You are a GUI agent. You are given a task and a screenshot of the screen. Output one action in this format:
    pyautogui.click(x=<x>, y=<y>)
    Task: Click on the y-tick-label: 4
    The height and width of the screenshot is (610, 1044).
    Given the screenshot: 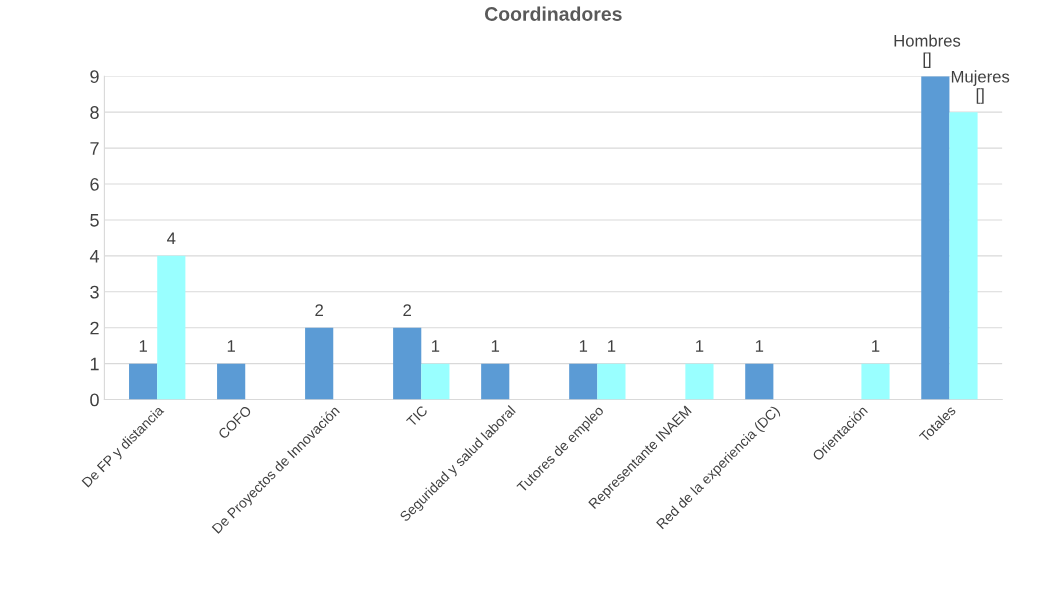 What is the action you would take?
    pyautogui.click(x=94, y=256)
    